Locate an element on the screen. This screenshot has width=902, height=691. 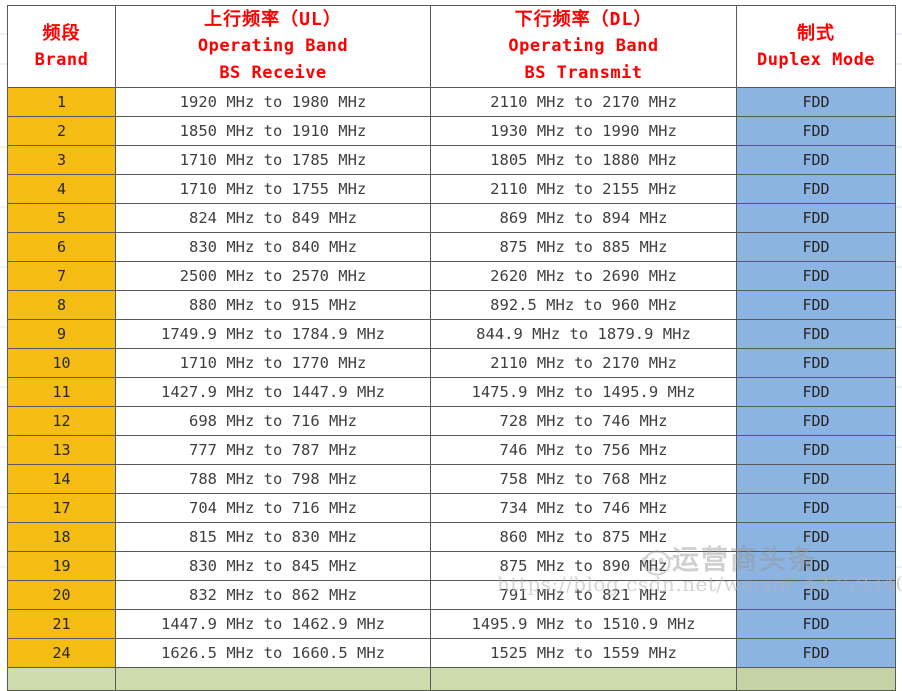
cell-uplink: 777 MHz to 787 MHz is located at coordinates (273, 450).